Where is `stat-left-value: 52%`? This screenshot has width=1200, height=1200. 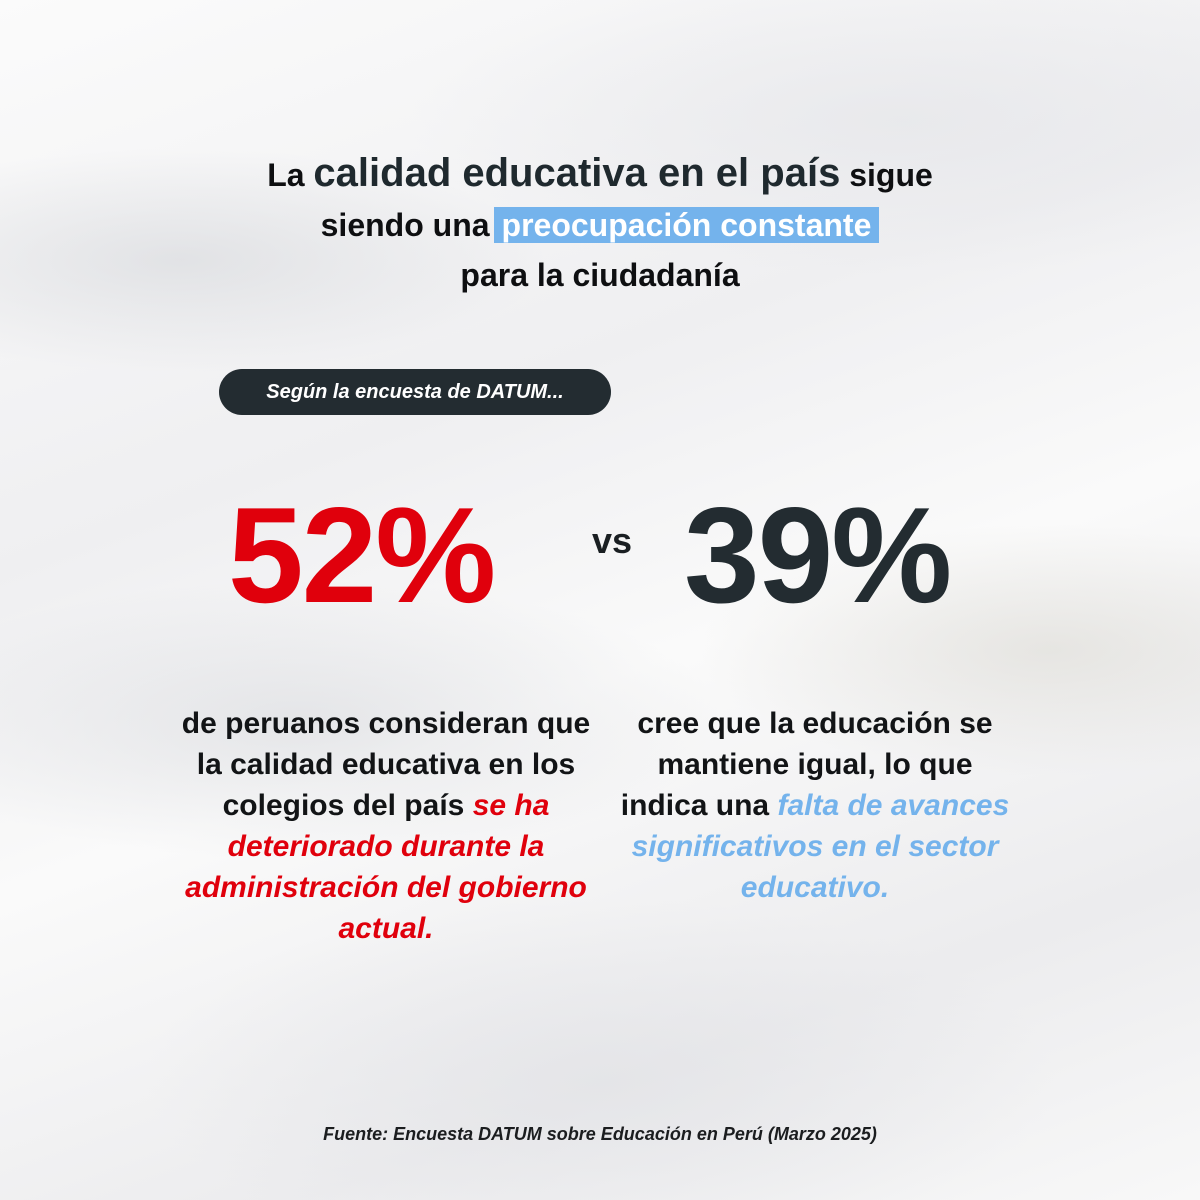
stat-left-value: 52% is located at coordinates (362, 555).